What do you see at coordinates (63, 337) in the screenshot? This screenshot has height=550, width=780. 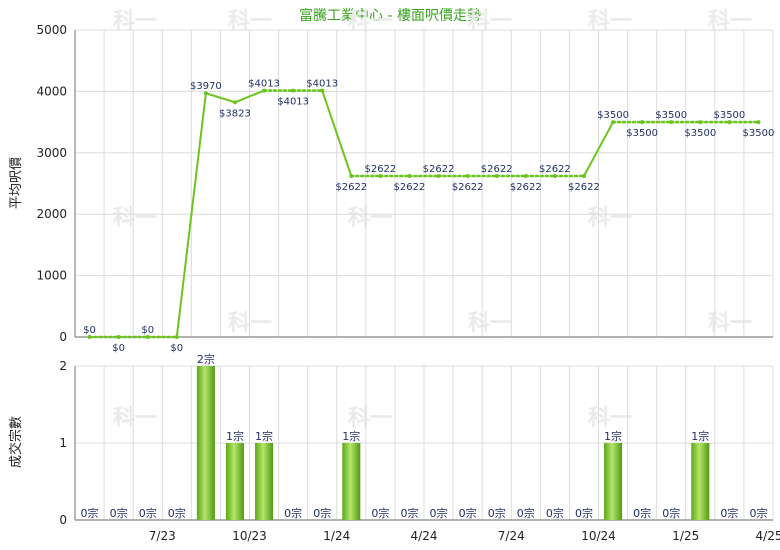 I see `line-chart-y-tick-label: 0` at bounding box center [63, 337].